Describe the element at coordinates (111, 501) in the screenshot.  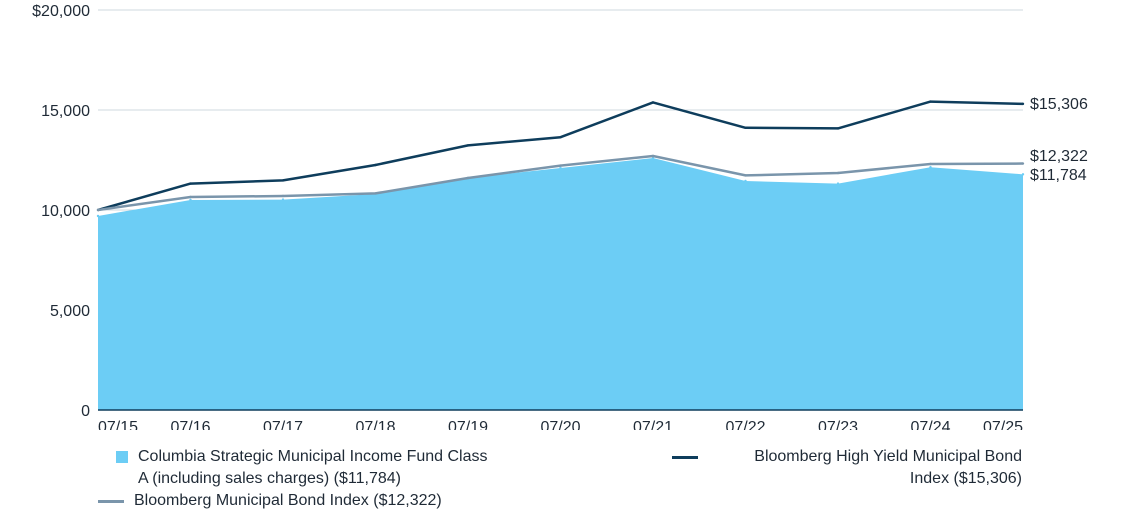
I see `legend-swatch-municipal` at that location.